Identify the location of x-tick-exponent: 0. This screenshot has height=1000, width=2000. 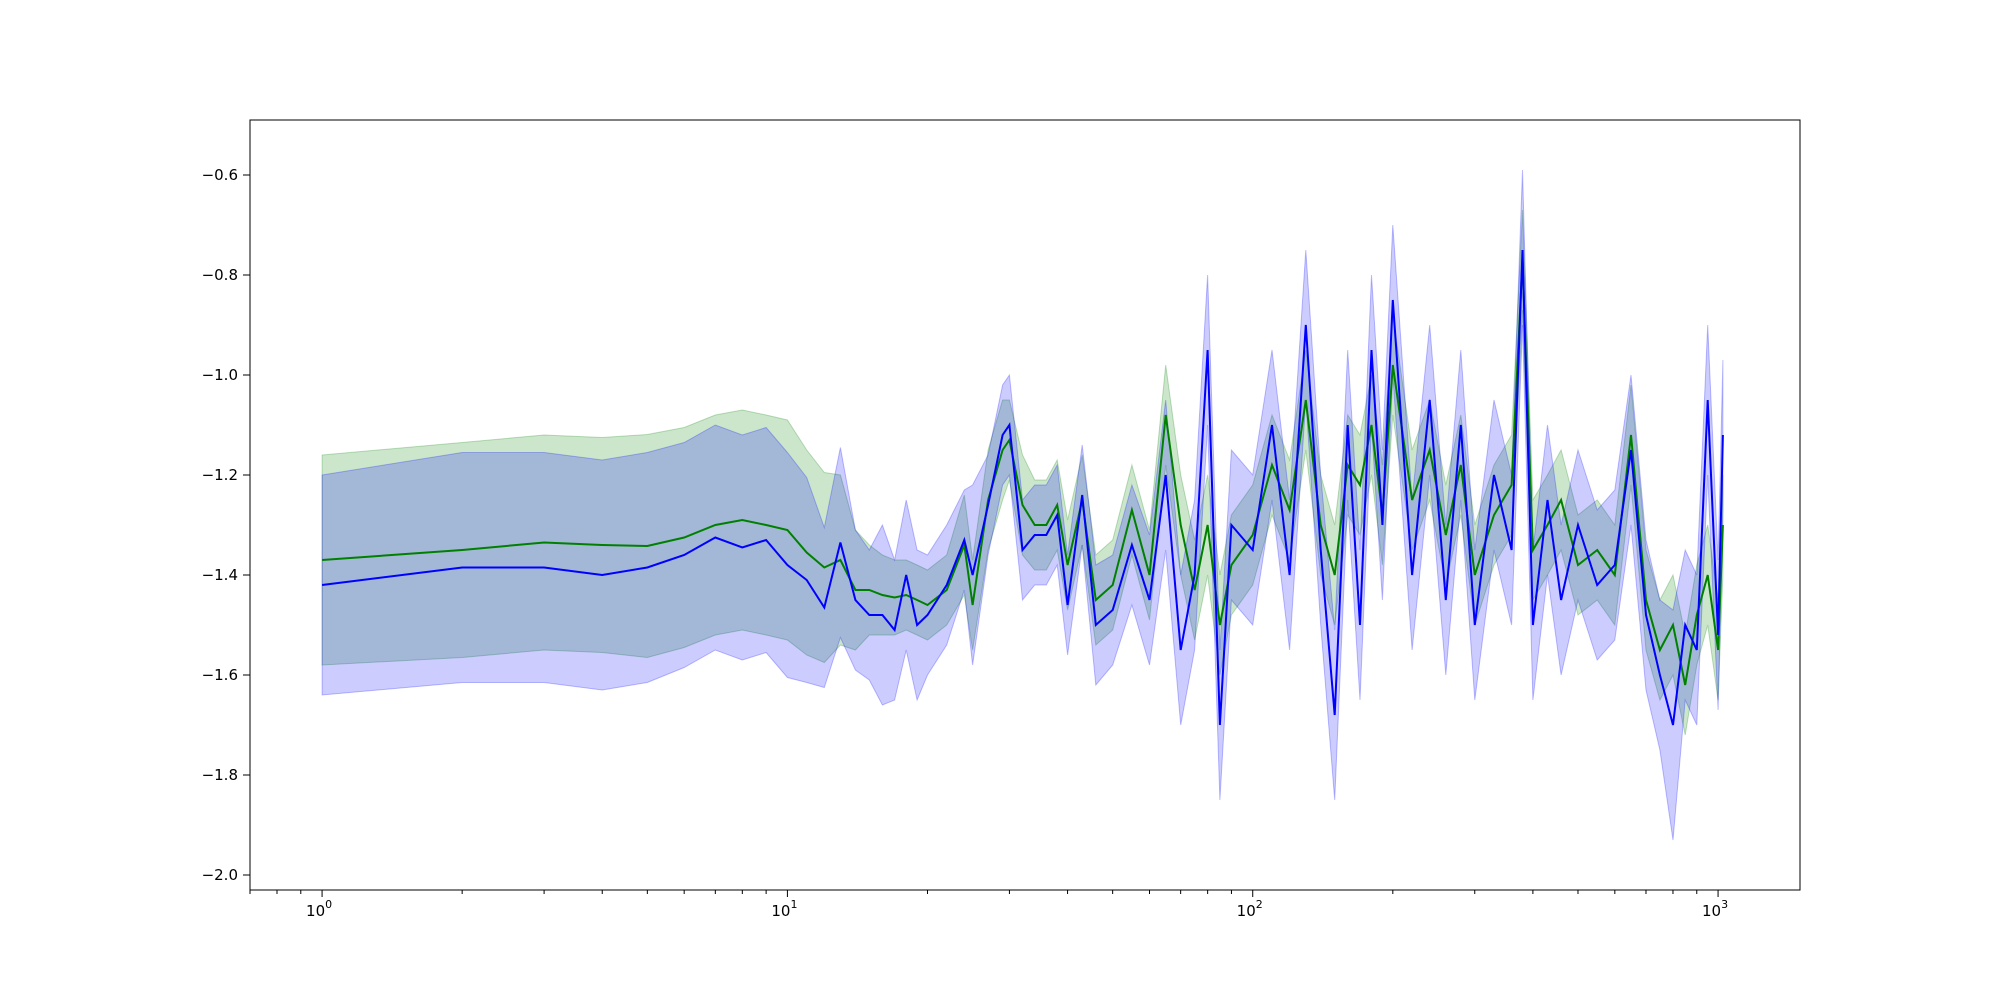
(328, 904).